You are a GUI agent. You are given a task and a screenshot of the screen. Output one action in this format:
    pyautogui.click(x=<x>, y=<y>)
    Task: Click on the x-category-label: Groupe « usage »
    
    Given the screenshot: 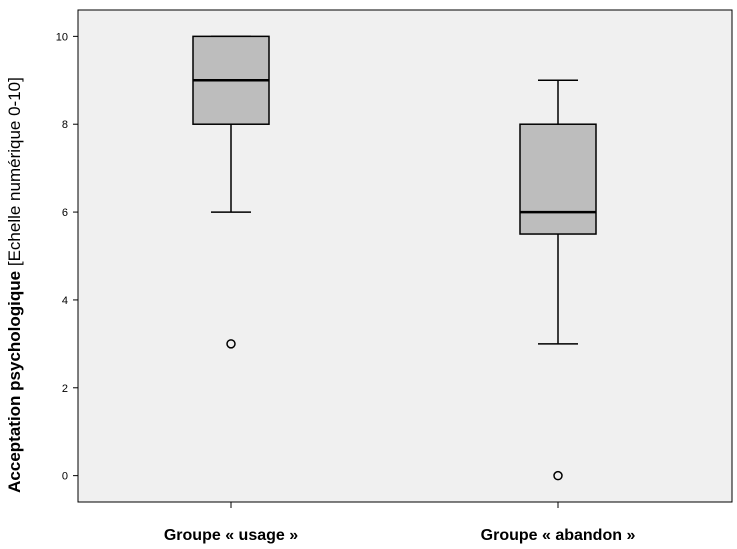 What is the action you would take?
    pyautogui.click(x=231, y=535)
    